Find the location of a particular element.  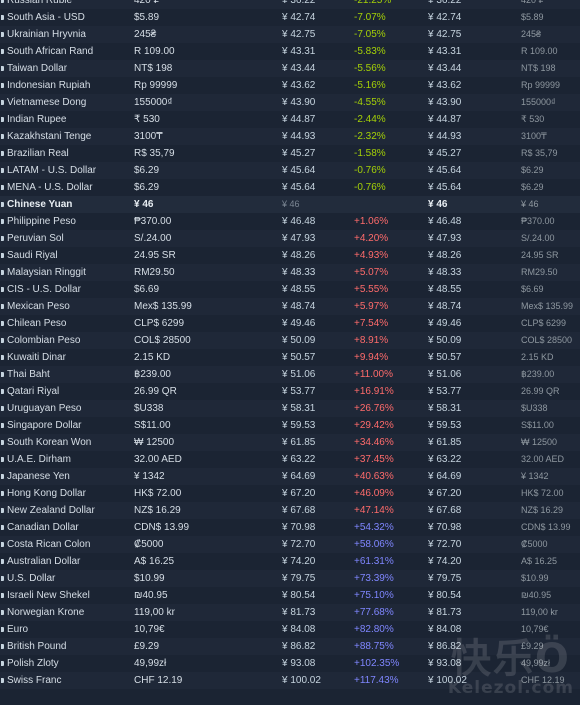

converted-price: ¥ 50.57 is located at coordinates (299, 357).